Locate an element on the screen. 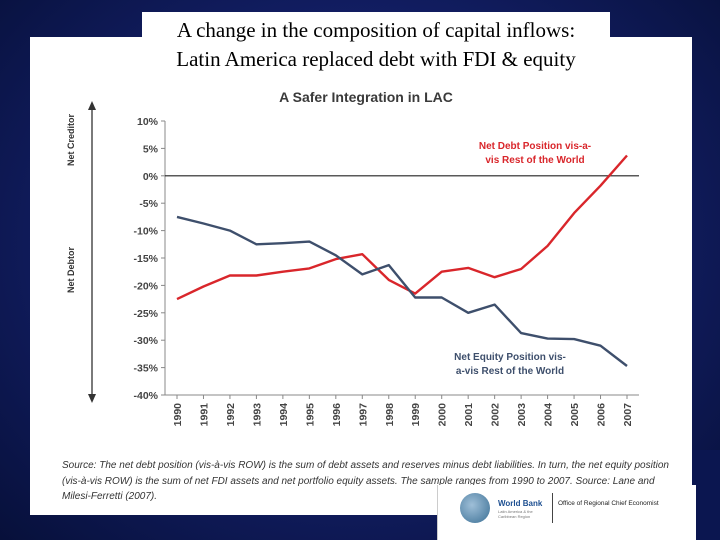  logo-name: World Bank is located at coordinates (520, 503).